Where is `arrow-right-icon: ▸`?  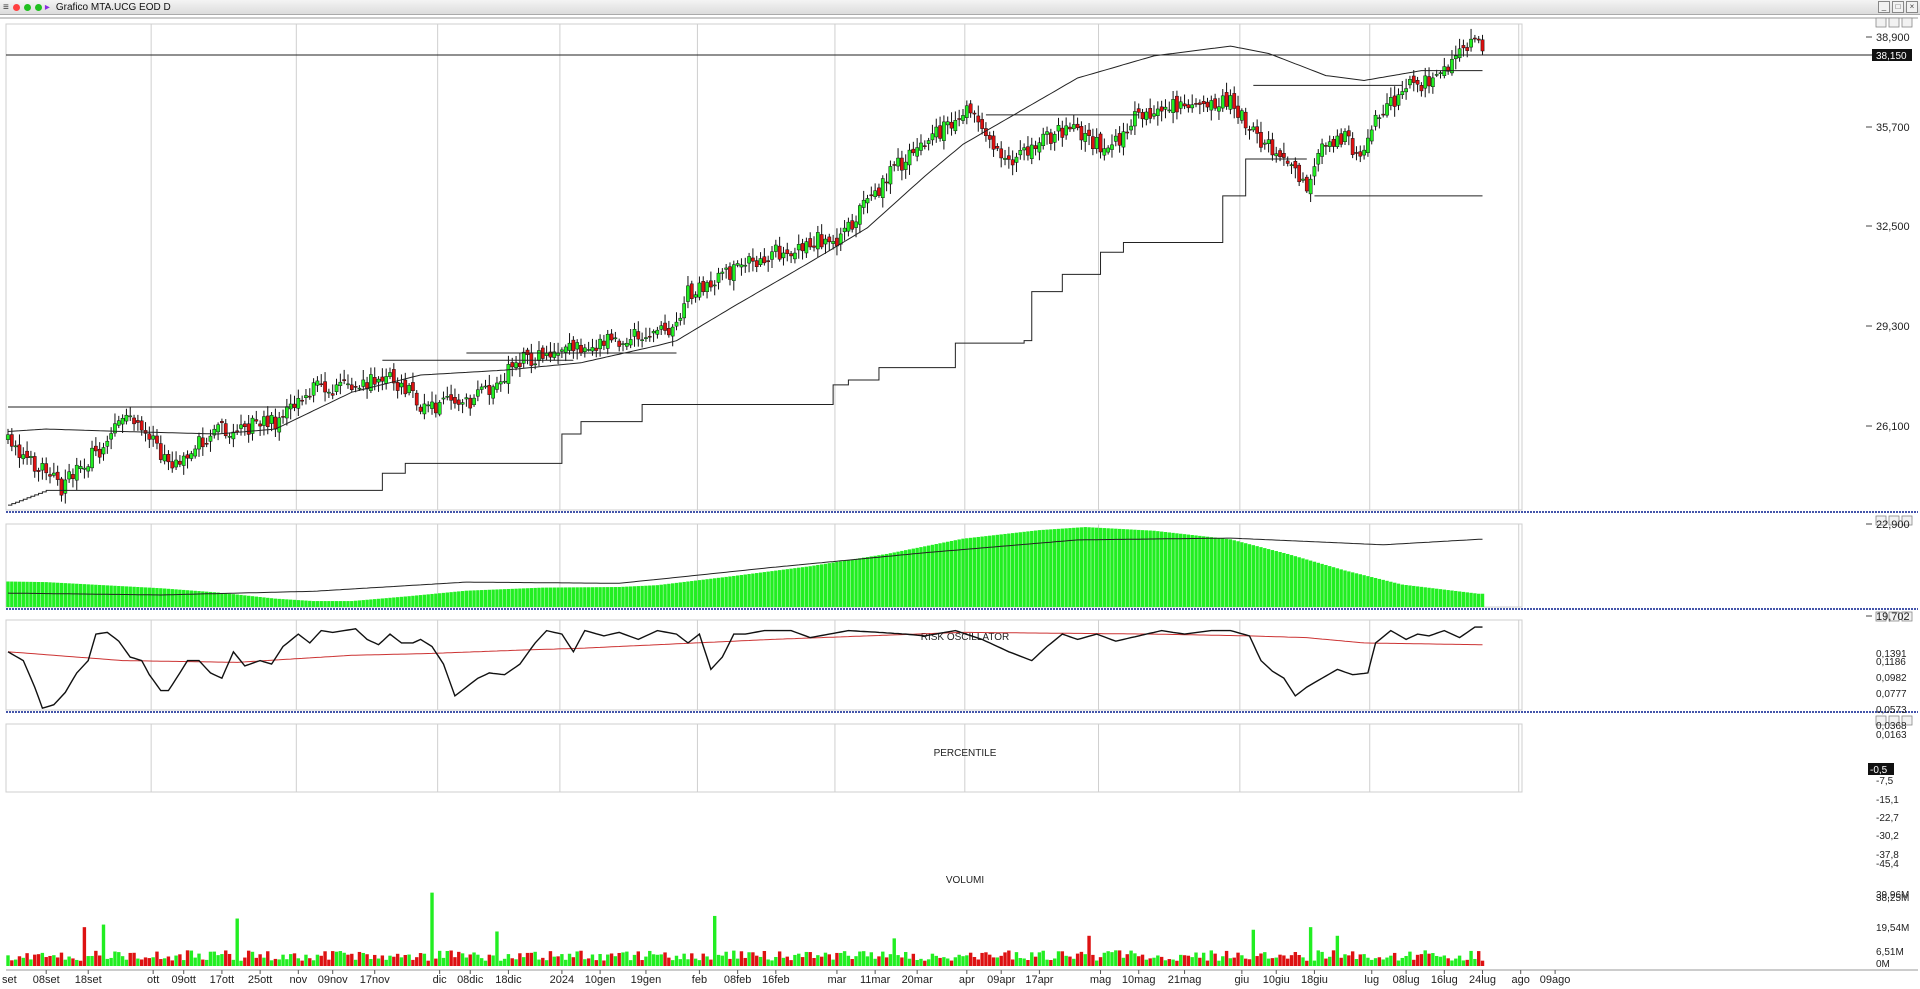 arrow-right-icon: ▸ is located at coordinates (47, 7).